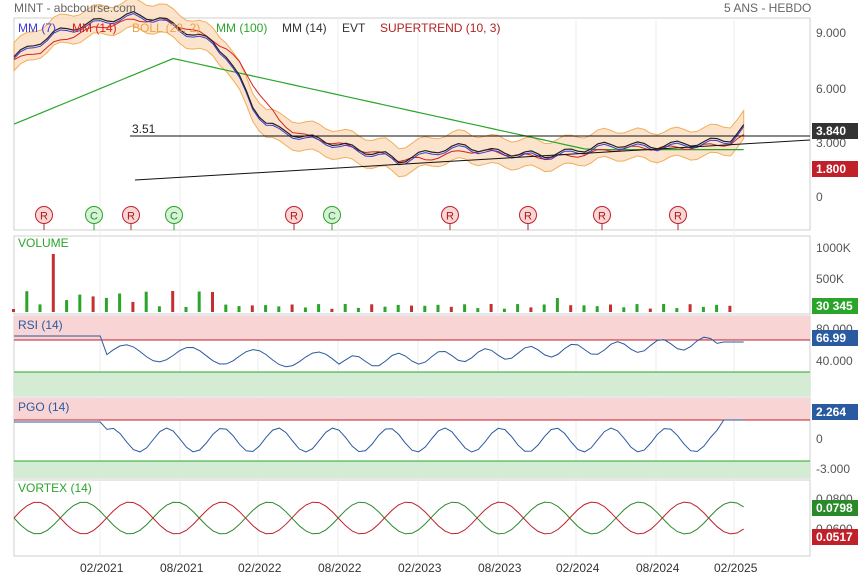 The image size is (860, 580). Describe the element at coordinates (412, 384) in the screenshot. I see `rsi-oversold-zone` at that location.